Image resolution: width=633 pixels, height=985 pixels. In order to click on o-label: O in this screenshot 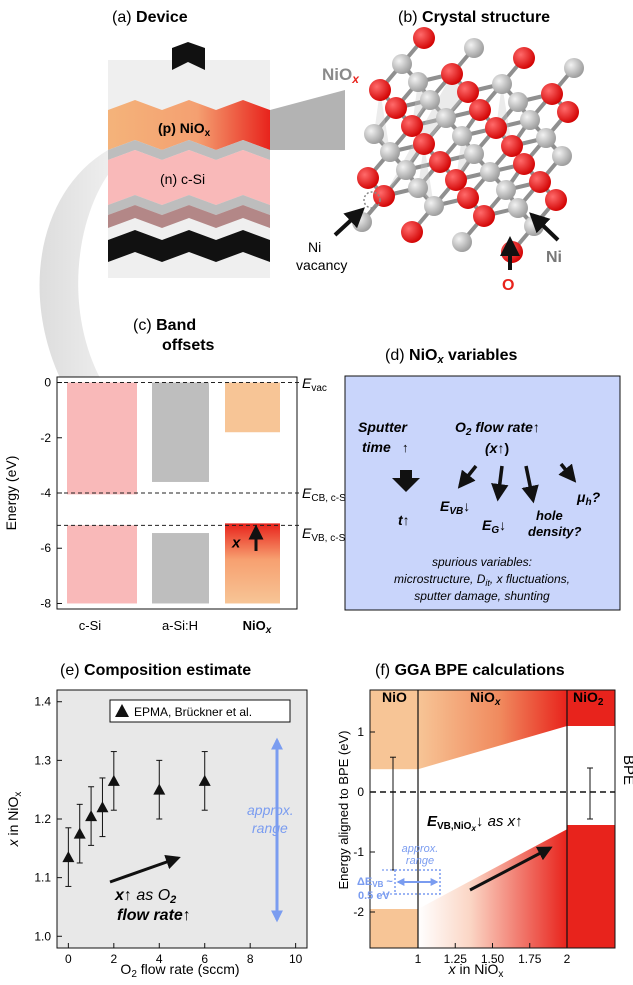, I will do `click(508, 285)`.